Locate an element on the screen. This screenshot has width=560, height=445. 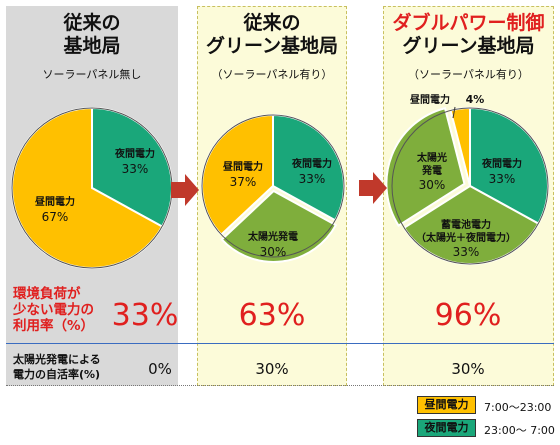
pie-3-label-4-value: 4% is located at coordinates (475, 99).